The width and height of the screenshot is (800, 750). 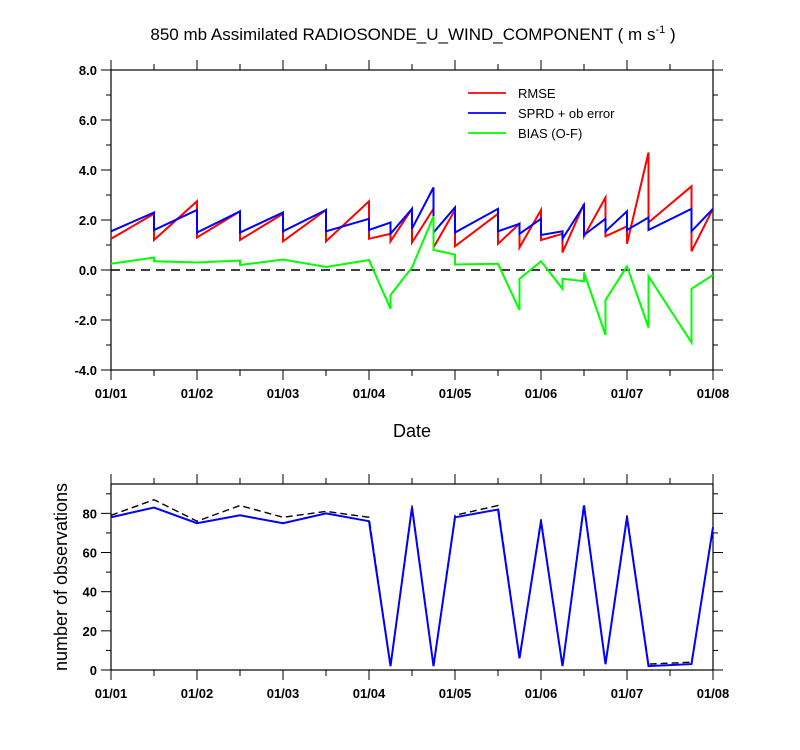 I want to click on bottom-xtick-label: 01/06, so click(x=541, y=693).